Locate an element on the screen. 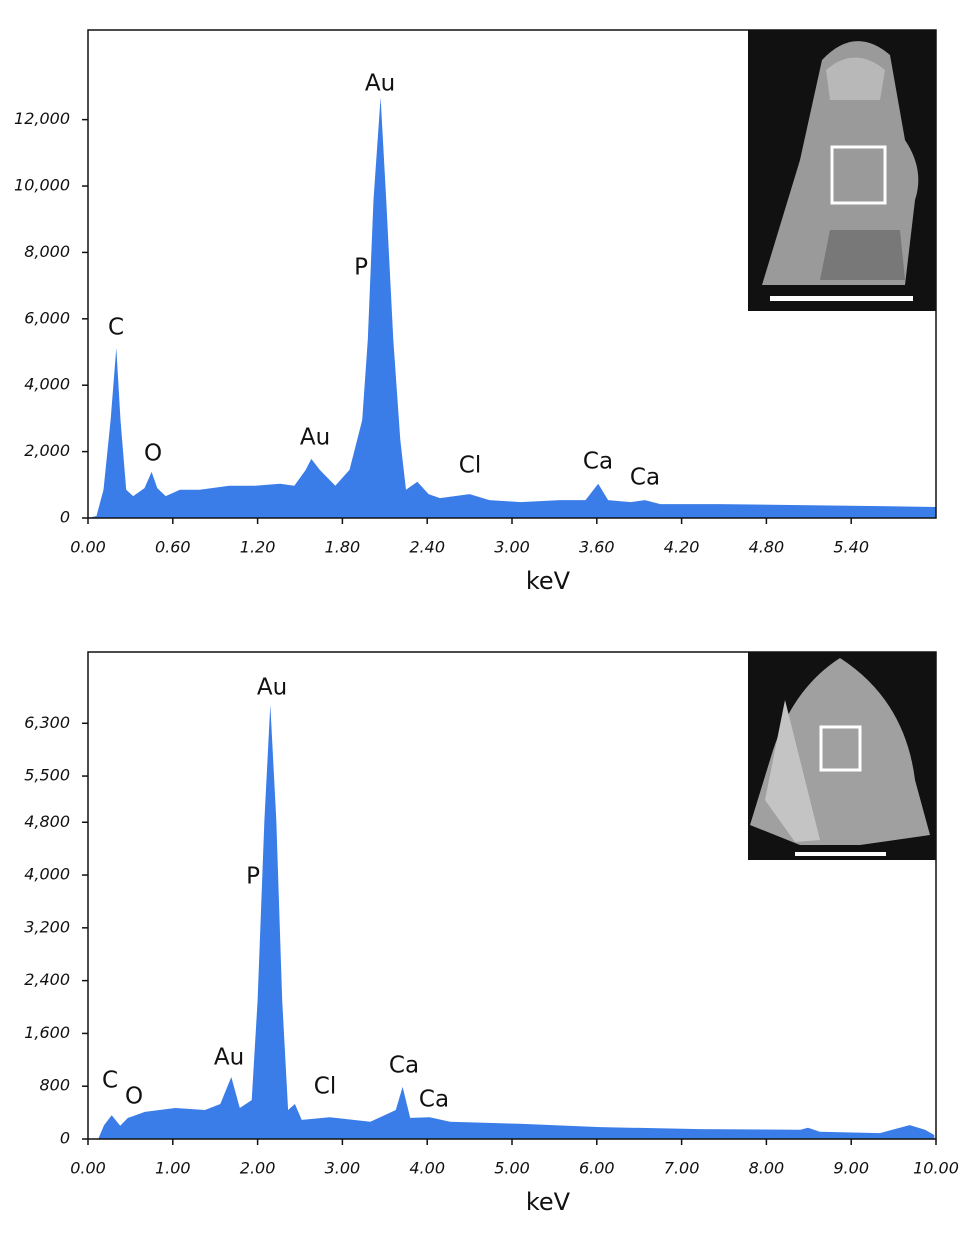 Image resolution: width=971 pixels, height=1238 pixels. x-tick-label: 4.00 is located at coordinates (427, 1168).